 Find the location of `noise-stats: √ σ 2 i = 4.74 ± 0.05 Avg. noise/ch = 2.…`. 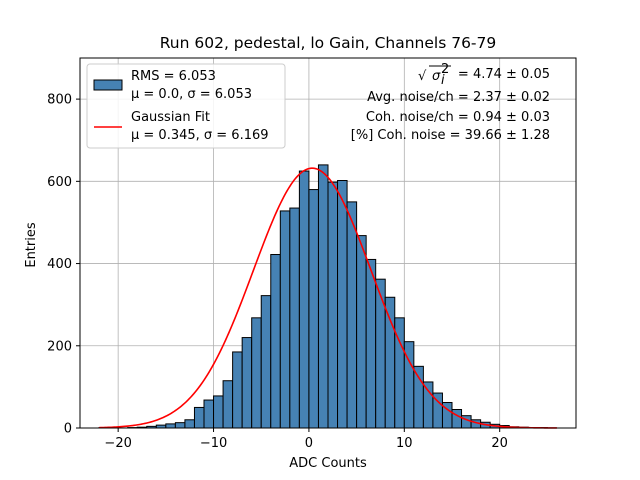

noise-stats: √ σ 2 i = 4.74 ± 0.05 Avg. noise/ch = 2.… is located at coordinates (450, 102).